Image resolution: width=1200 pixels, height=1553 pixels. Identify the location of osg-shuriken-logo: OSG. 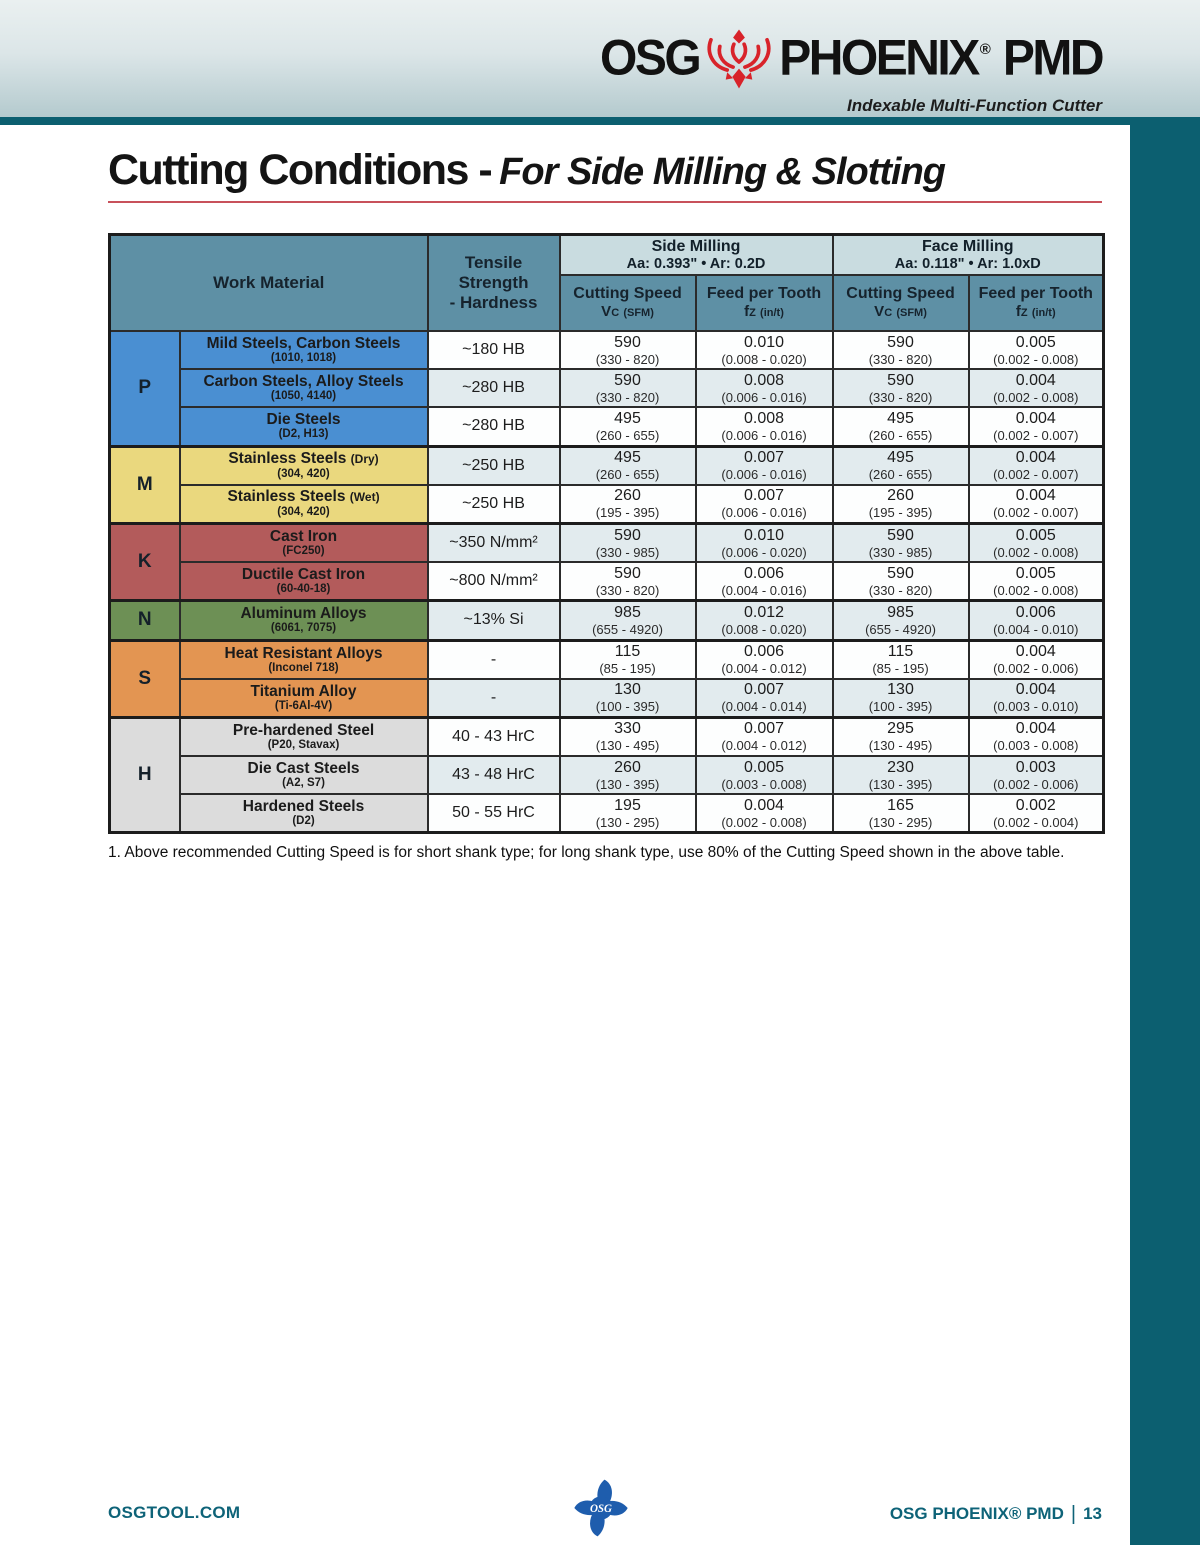
(601, 1508).